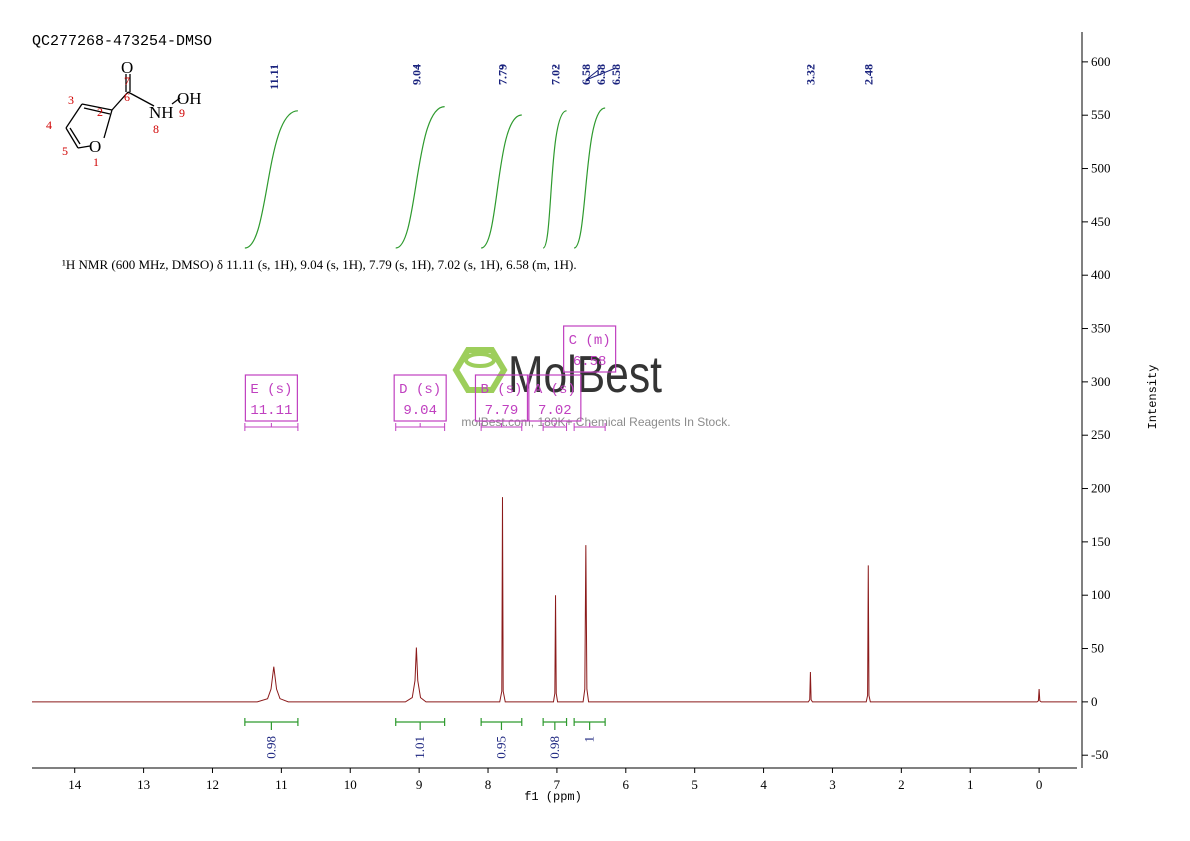 Image resolution: width=1190 pixels, height=841 pixels. I want to click on atom-number: 5, so click(65, 151).